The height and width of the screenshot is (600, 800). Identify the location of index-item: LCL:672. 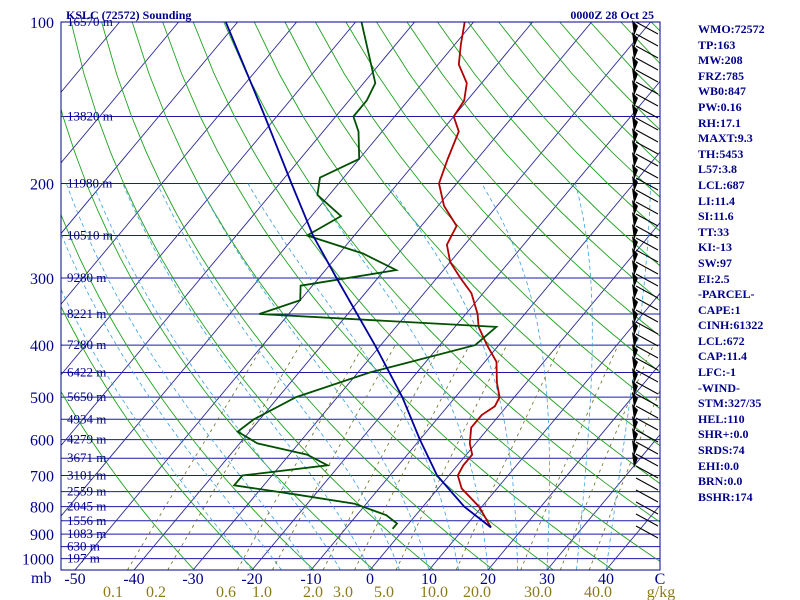
(721, 340).